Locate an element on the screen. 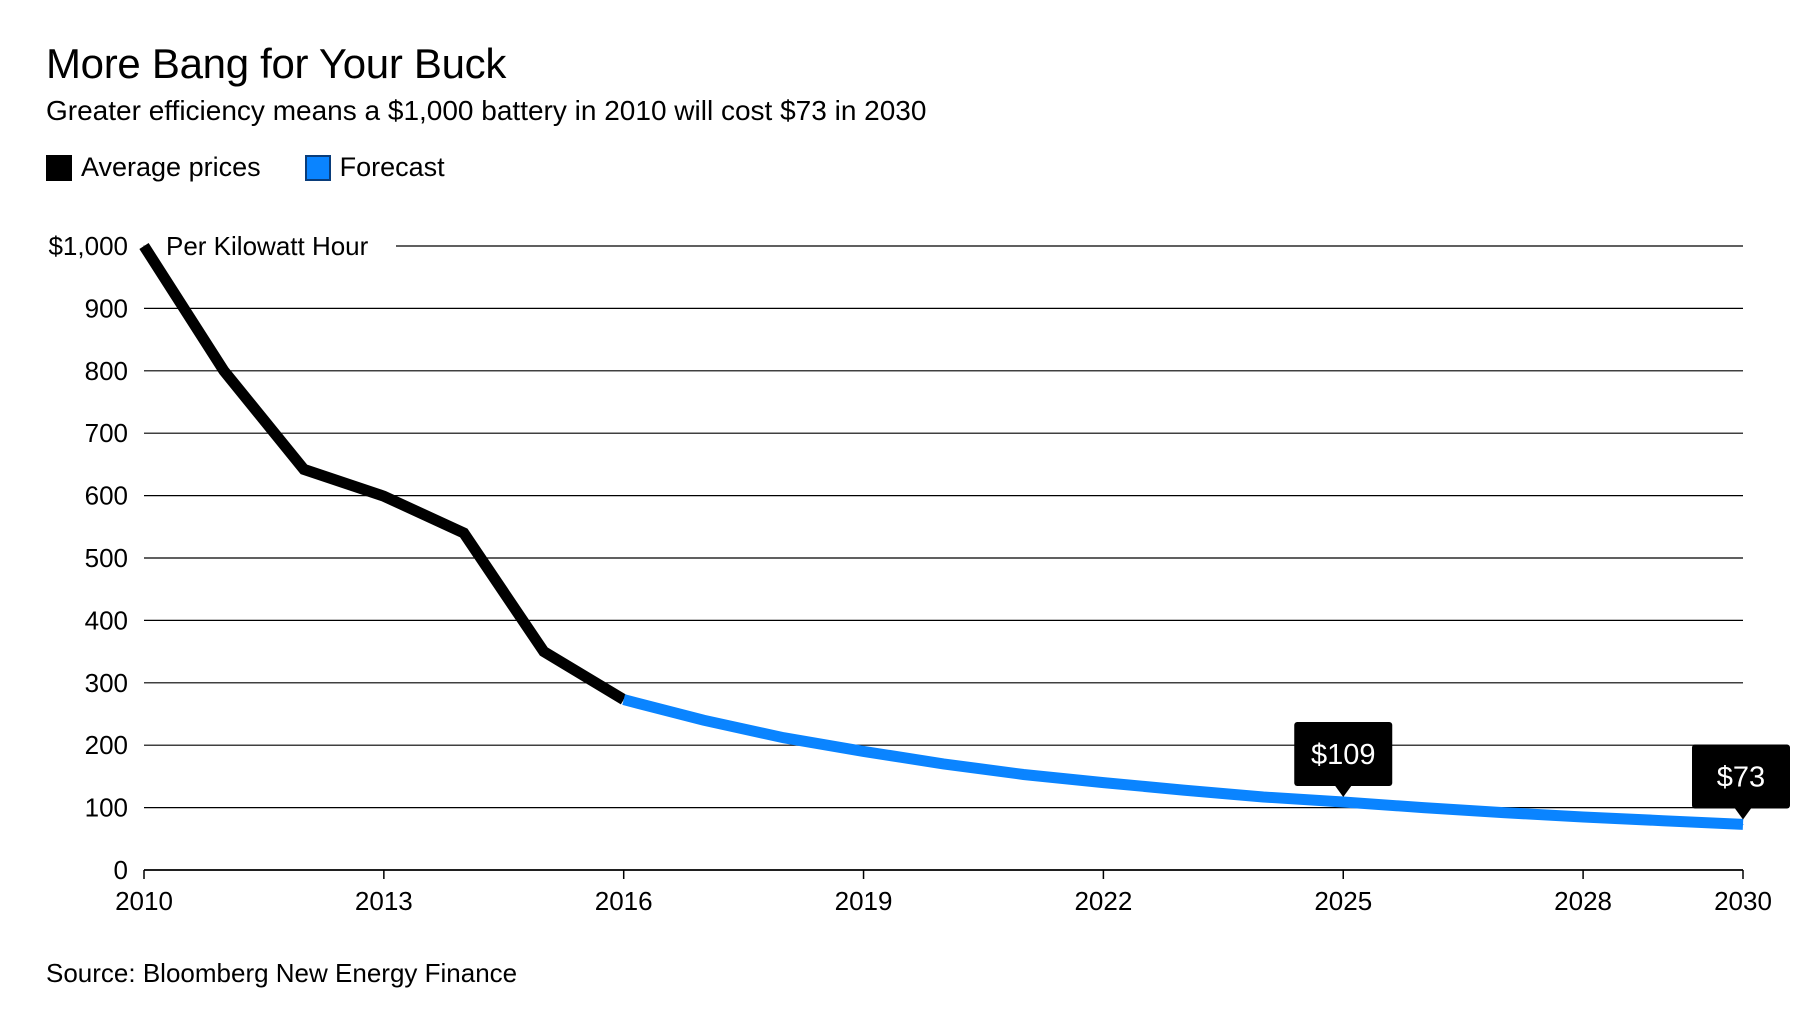 This screenshot has width=1800, height=1036. legend-item-average-prices: Average prices is located at coordinates (153, 167).